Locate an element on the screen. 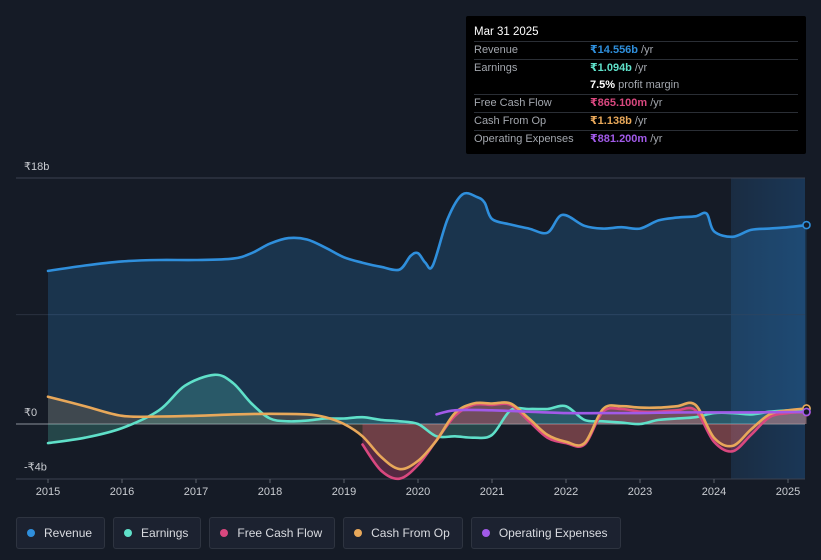  tooltip-row-free-cash-flow: Free Cash Flow ₹865.100m /yr is located at coordinates (636, 103).